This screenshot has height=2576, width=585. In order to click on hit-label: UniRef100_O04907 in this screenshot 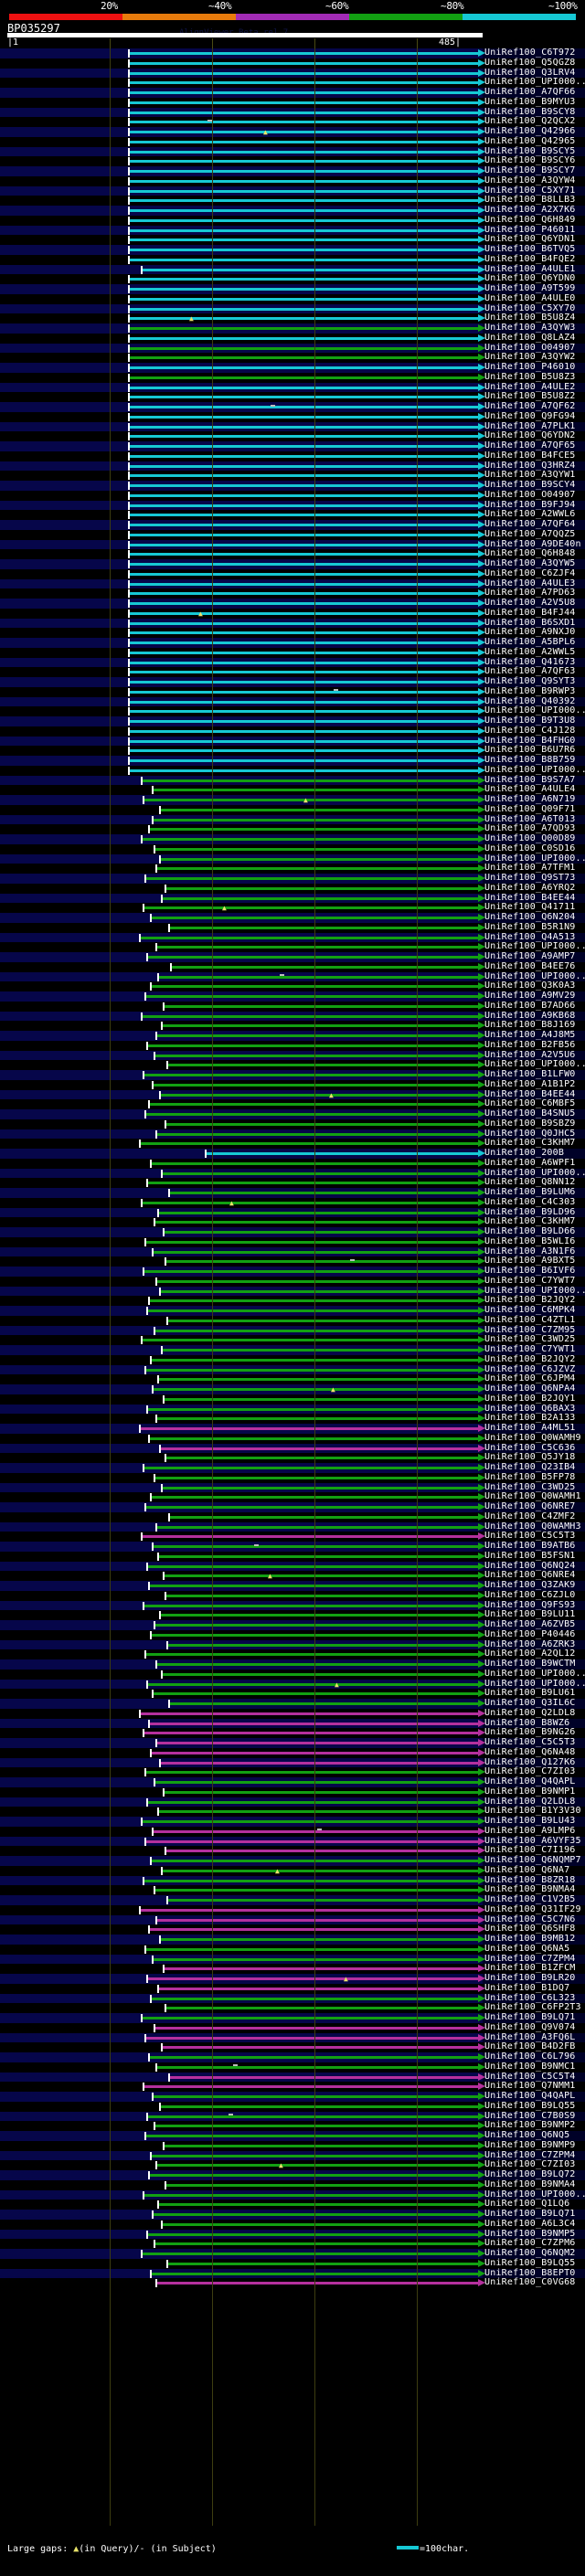, I will do `click(530, 494)`.